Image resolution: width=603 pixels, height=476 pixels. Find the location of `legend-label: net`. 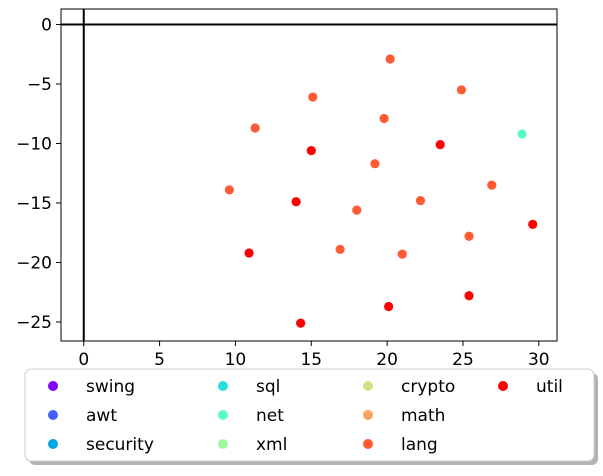

legend-label: net is located at coordinates (270, 416).